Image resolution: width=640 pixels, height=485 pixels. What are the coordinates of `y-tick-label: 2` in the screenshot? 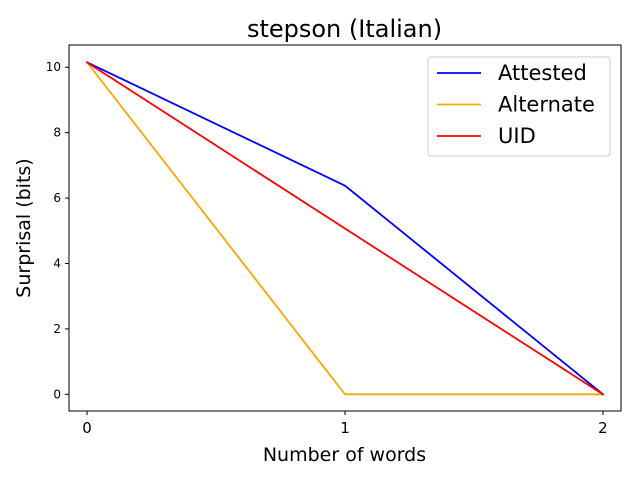 It's located at (57, 329).